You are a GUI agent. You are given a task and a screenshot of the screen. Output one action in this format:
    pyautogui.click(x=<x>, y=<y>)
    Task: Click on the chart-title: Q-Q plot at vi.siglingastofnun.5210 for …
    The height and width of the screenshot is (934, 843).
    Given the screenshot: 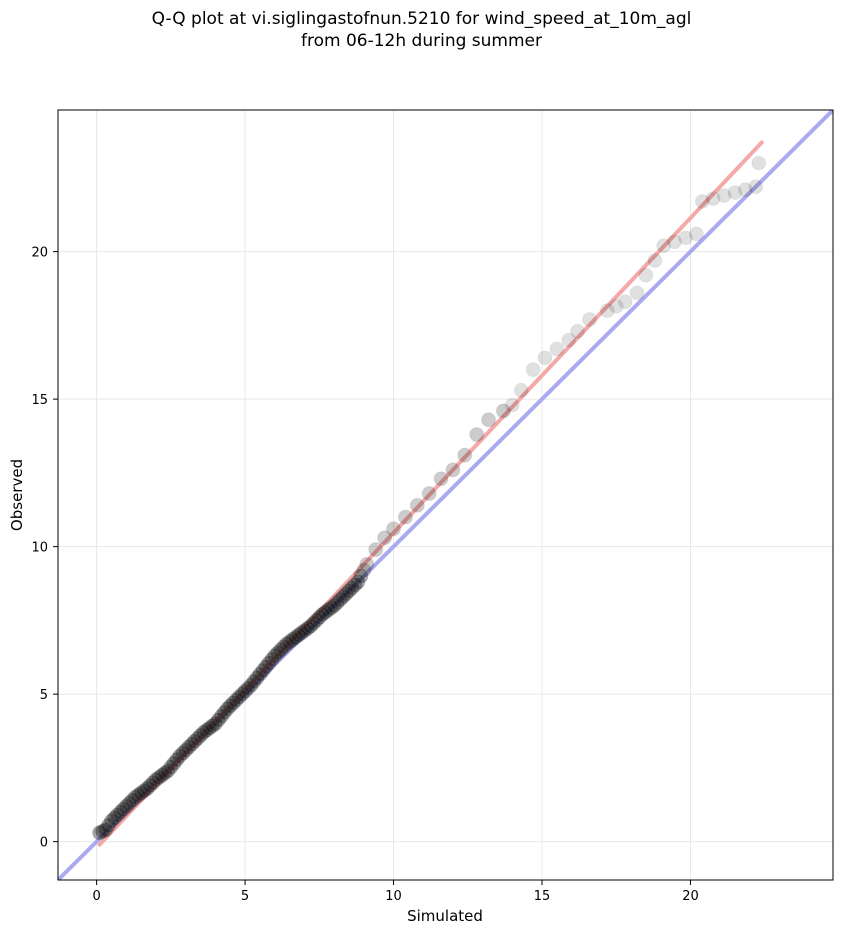 What is the action you would take?
    pyautogui.click(x=421, y=30)
    